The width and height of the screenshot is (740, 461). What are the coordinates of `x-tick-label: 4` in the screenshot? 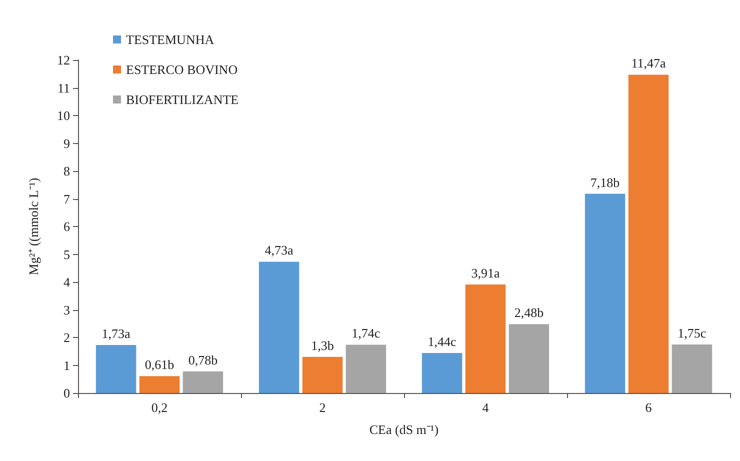 It's located at (486, 407).